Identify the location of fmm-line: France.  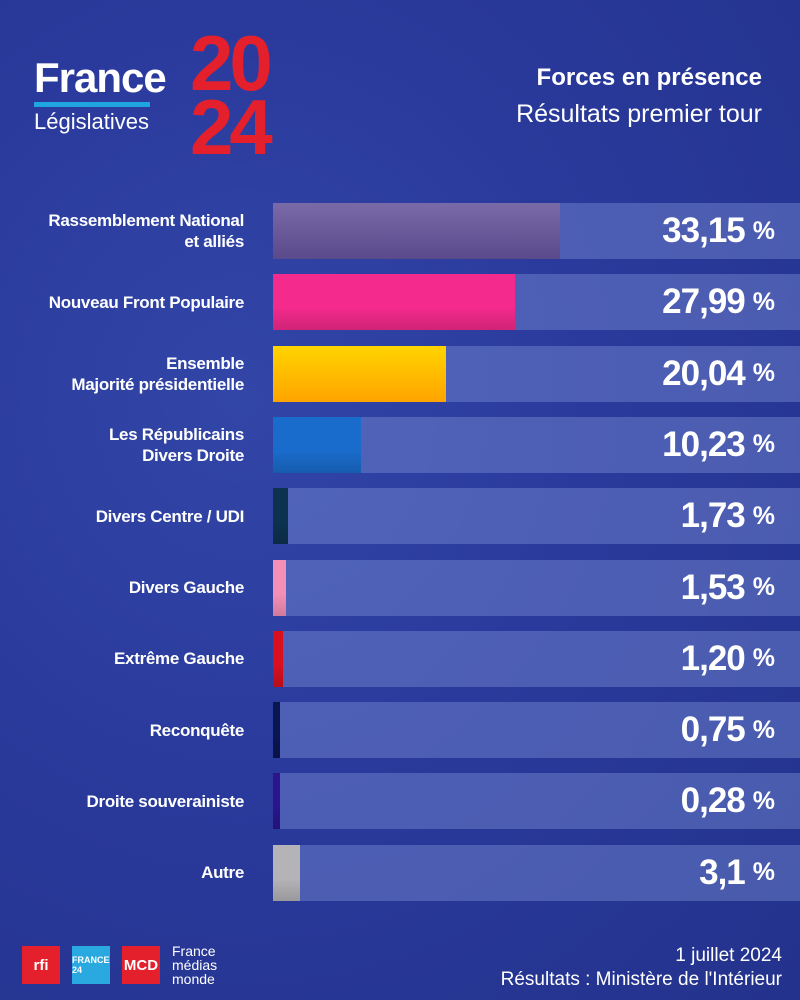
(194, 951).